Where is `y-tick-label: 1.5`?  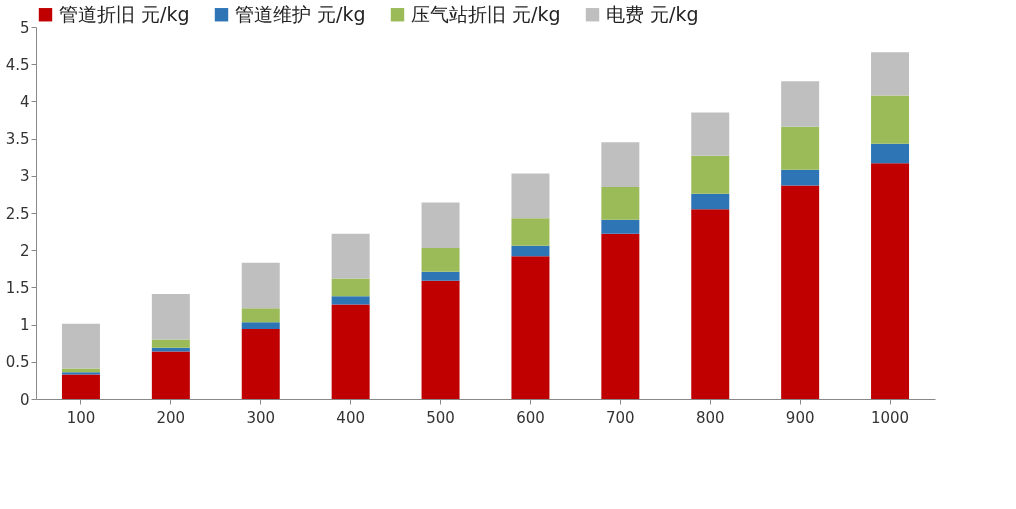 y-tick-label: 1.5 is located at coordinates (17, 287).